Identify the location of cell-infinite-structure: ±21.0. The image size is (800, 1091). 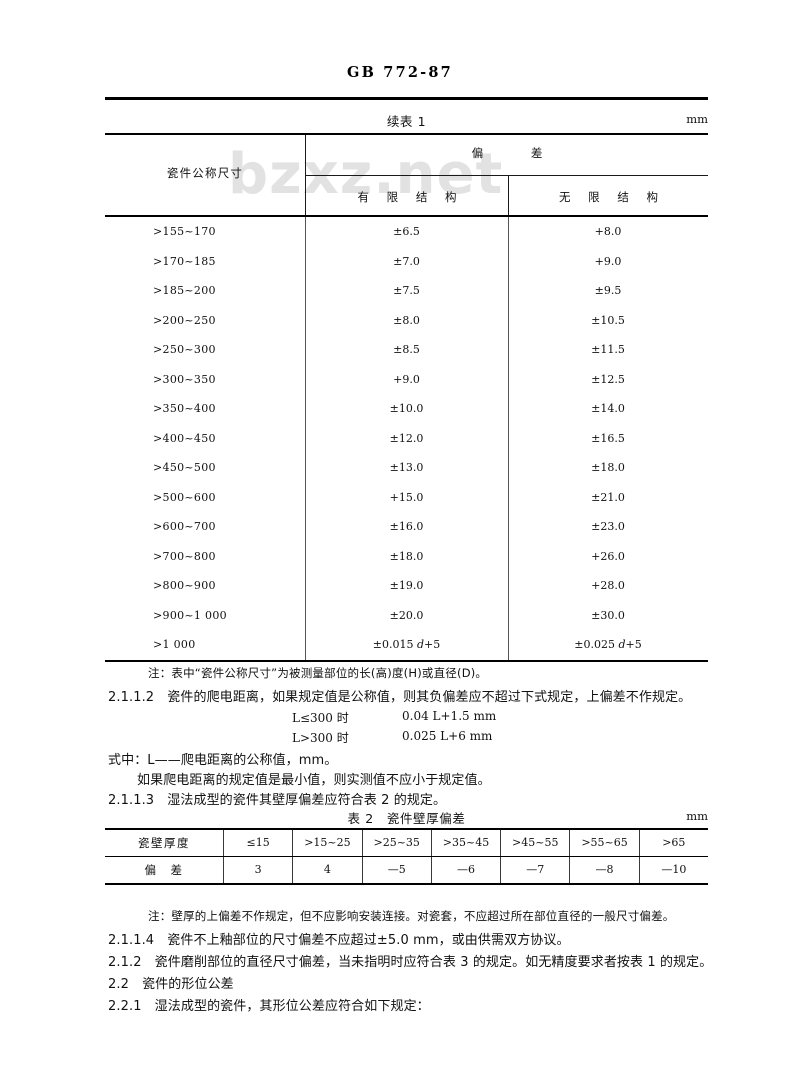
(608, 497).